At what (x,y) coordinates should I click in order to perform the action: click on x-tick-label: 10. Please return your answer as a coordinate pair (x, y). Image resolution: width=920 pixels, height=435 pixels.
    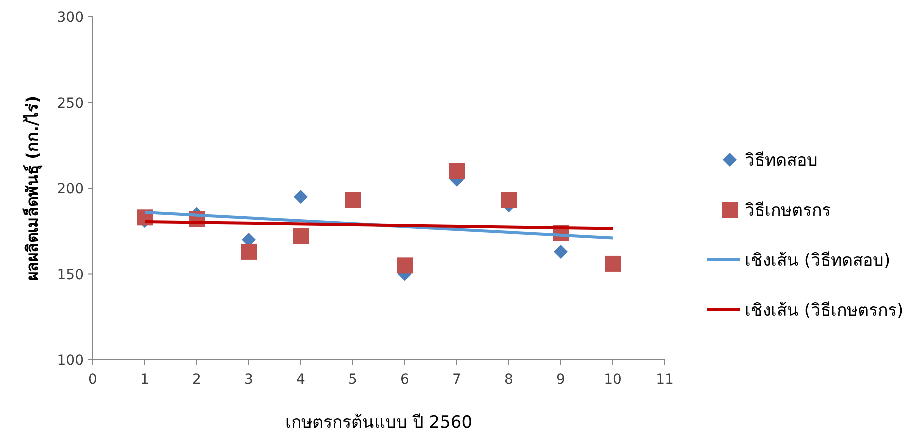
    Looking at the image, I should click on (613, 380).